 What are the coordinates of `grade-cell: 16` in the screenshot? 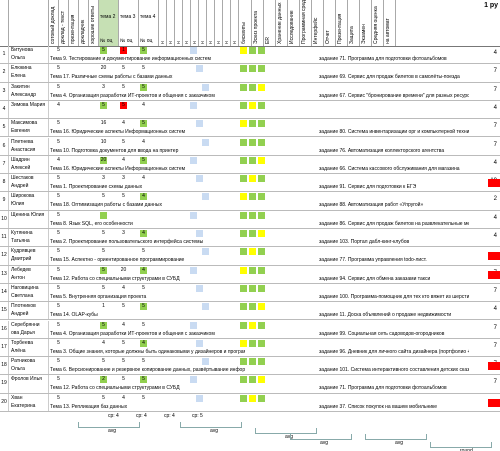 It's located at (103, 123).